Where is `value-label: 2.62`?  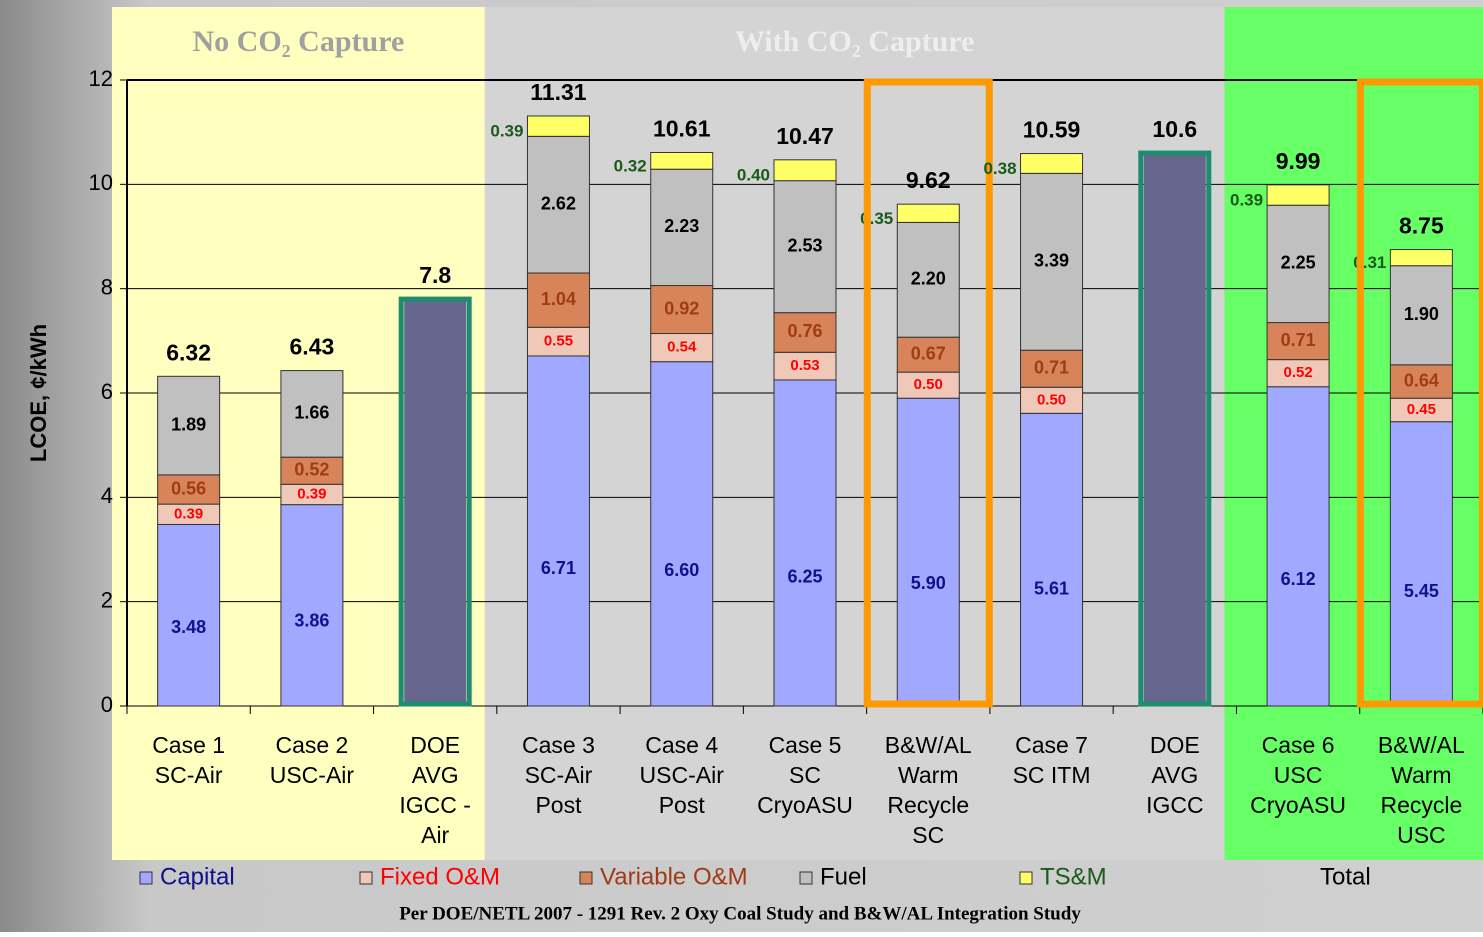 value-label: 2.62 is located at coordinates (558, 203).